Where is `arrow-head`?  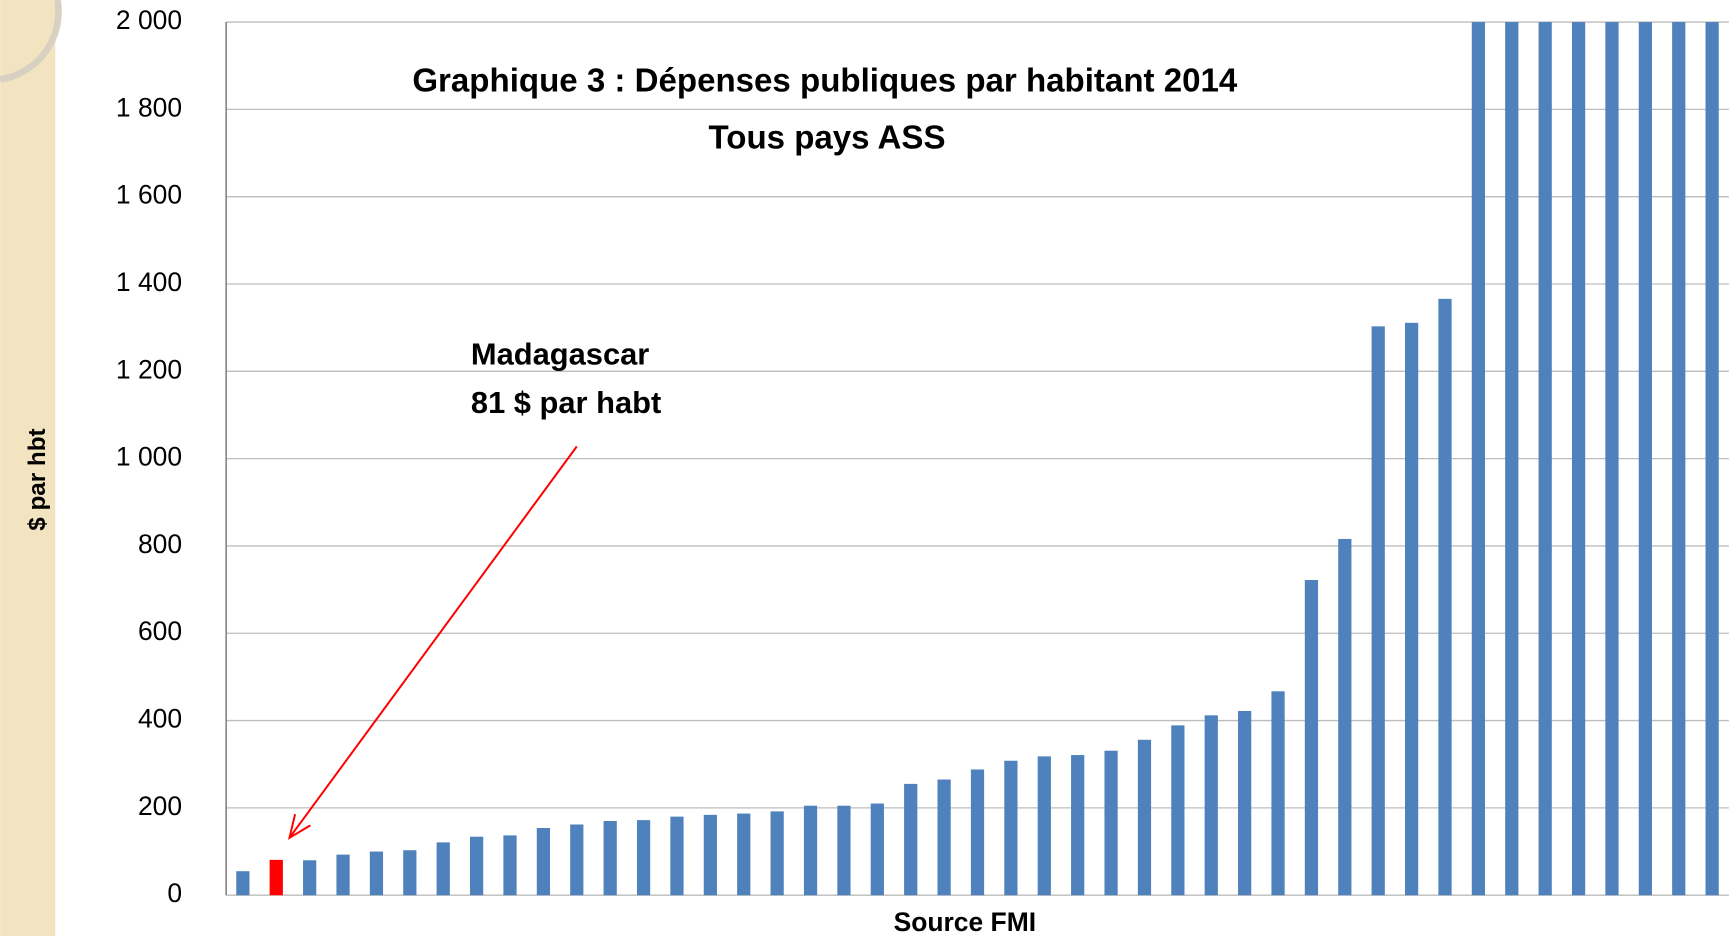 arrow-head is located at coordinates (299, 826).